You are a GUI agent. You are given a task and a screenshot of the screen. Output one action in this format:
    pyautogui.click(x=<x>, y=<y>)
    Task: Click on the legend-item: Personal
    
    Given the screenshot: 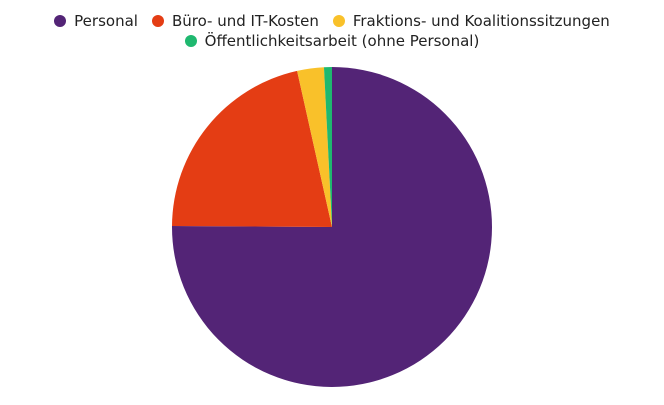 What is the action you would take?
    pyautogui.click(x=96, y=21)
    